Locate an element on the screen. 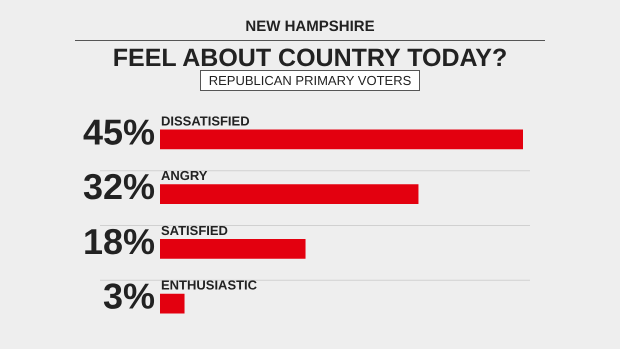 Image resolution: width=620 pixels, height=349 pixels. y-tick-label: ENTHUSIASTIC is located at coordinates (209, 285).